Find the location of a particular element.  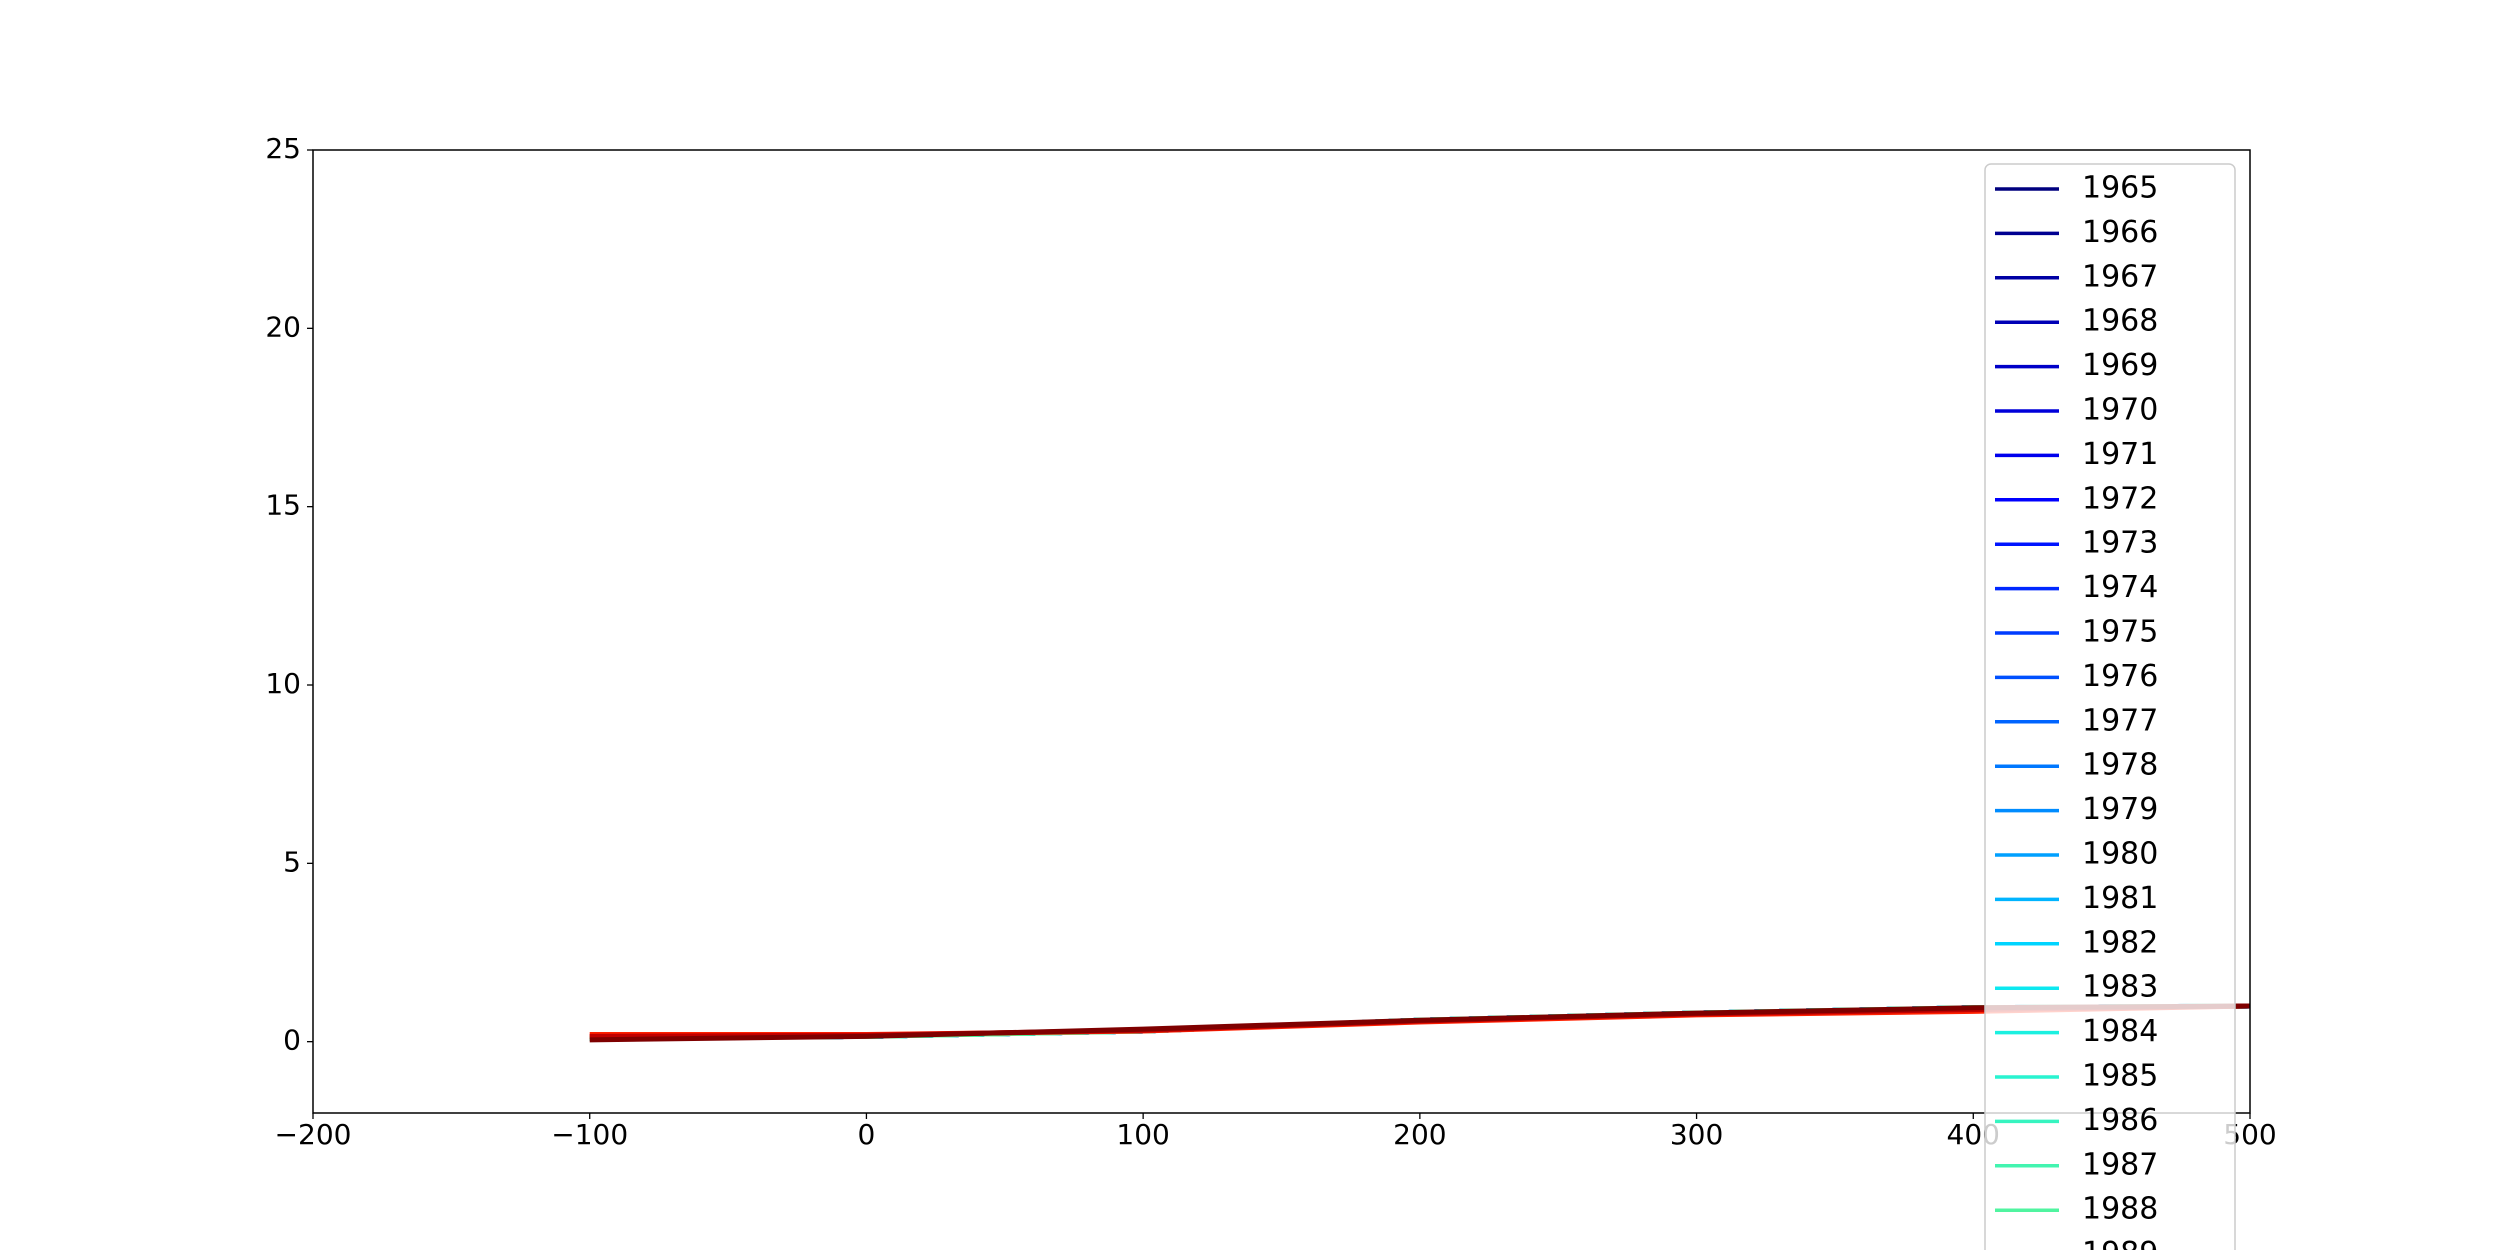

legend-label: 1971 is located at coordinates (2120, 454).